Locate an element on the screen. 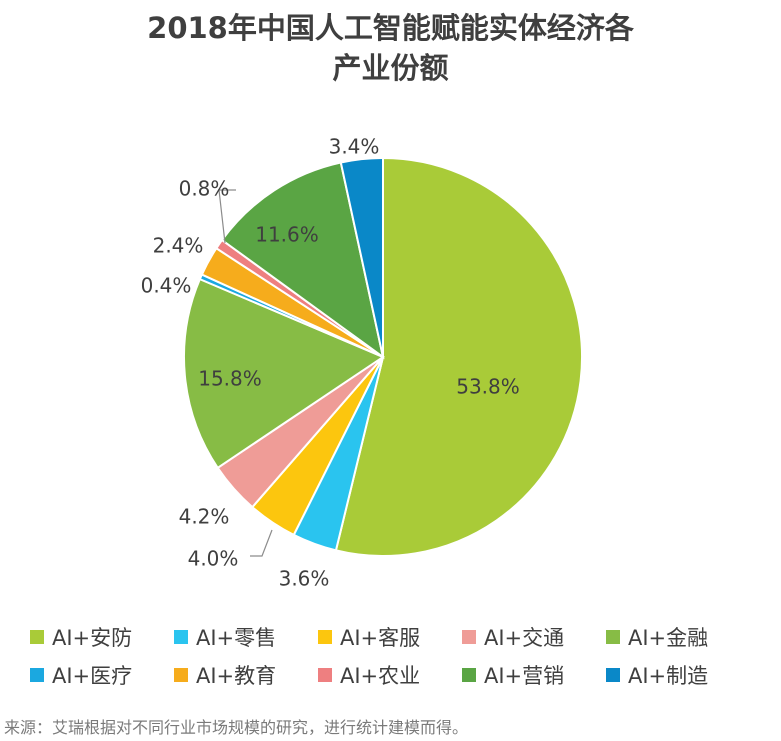 The height and width of the screenshot is (741, 781). chart-title-line-1: 2018年中国人工智能赋能实体经济各 is located at coordinates (390, 28).